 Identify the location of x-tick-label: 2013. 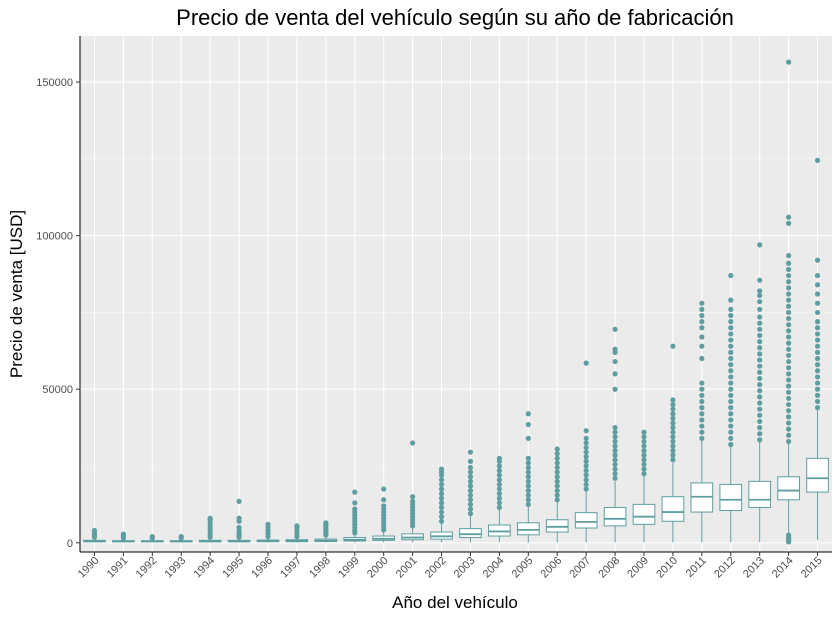
(754, 568).